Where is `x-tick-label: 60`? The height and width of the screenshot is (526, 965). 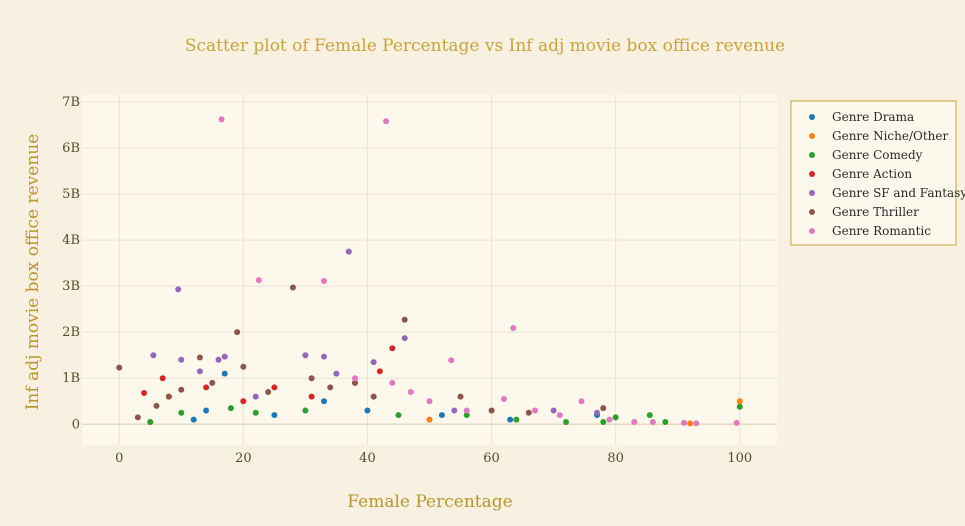 x-tick-label: 60 is located at coordinates (491, 458).